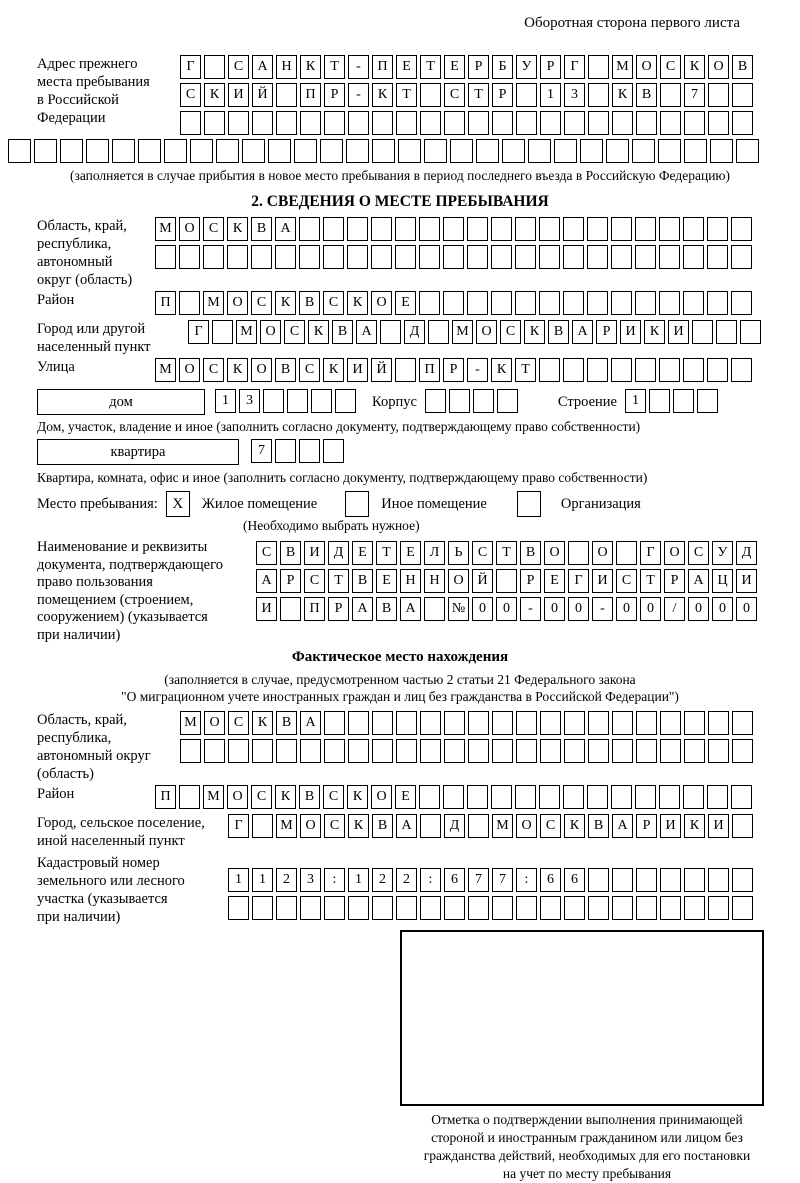  I want to click on char-box: 3, so click(310, 880).